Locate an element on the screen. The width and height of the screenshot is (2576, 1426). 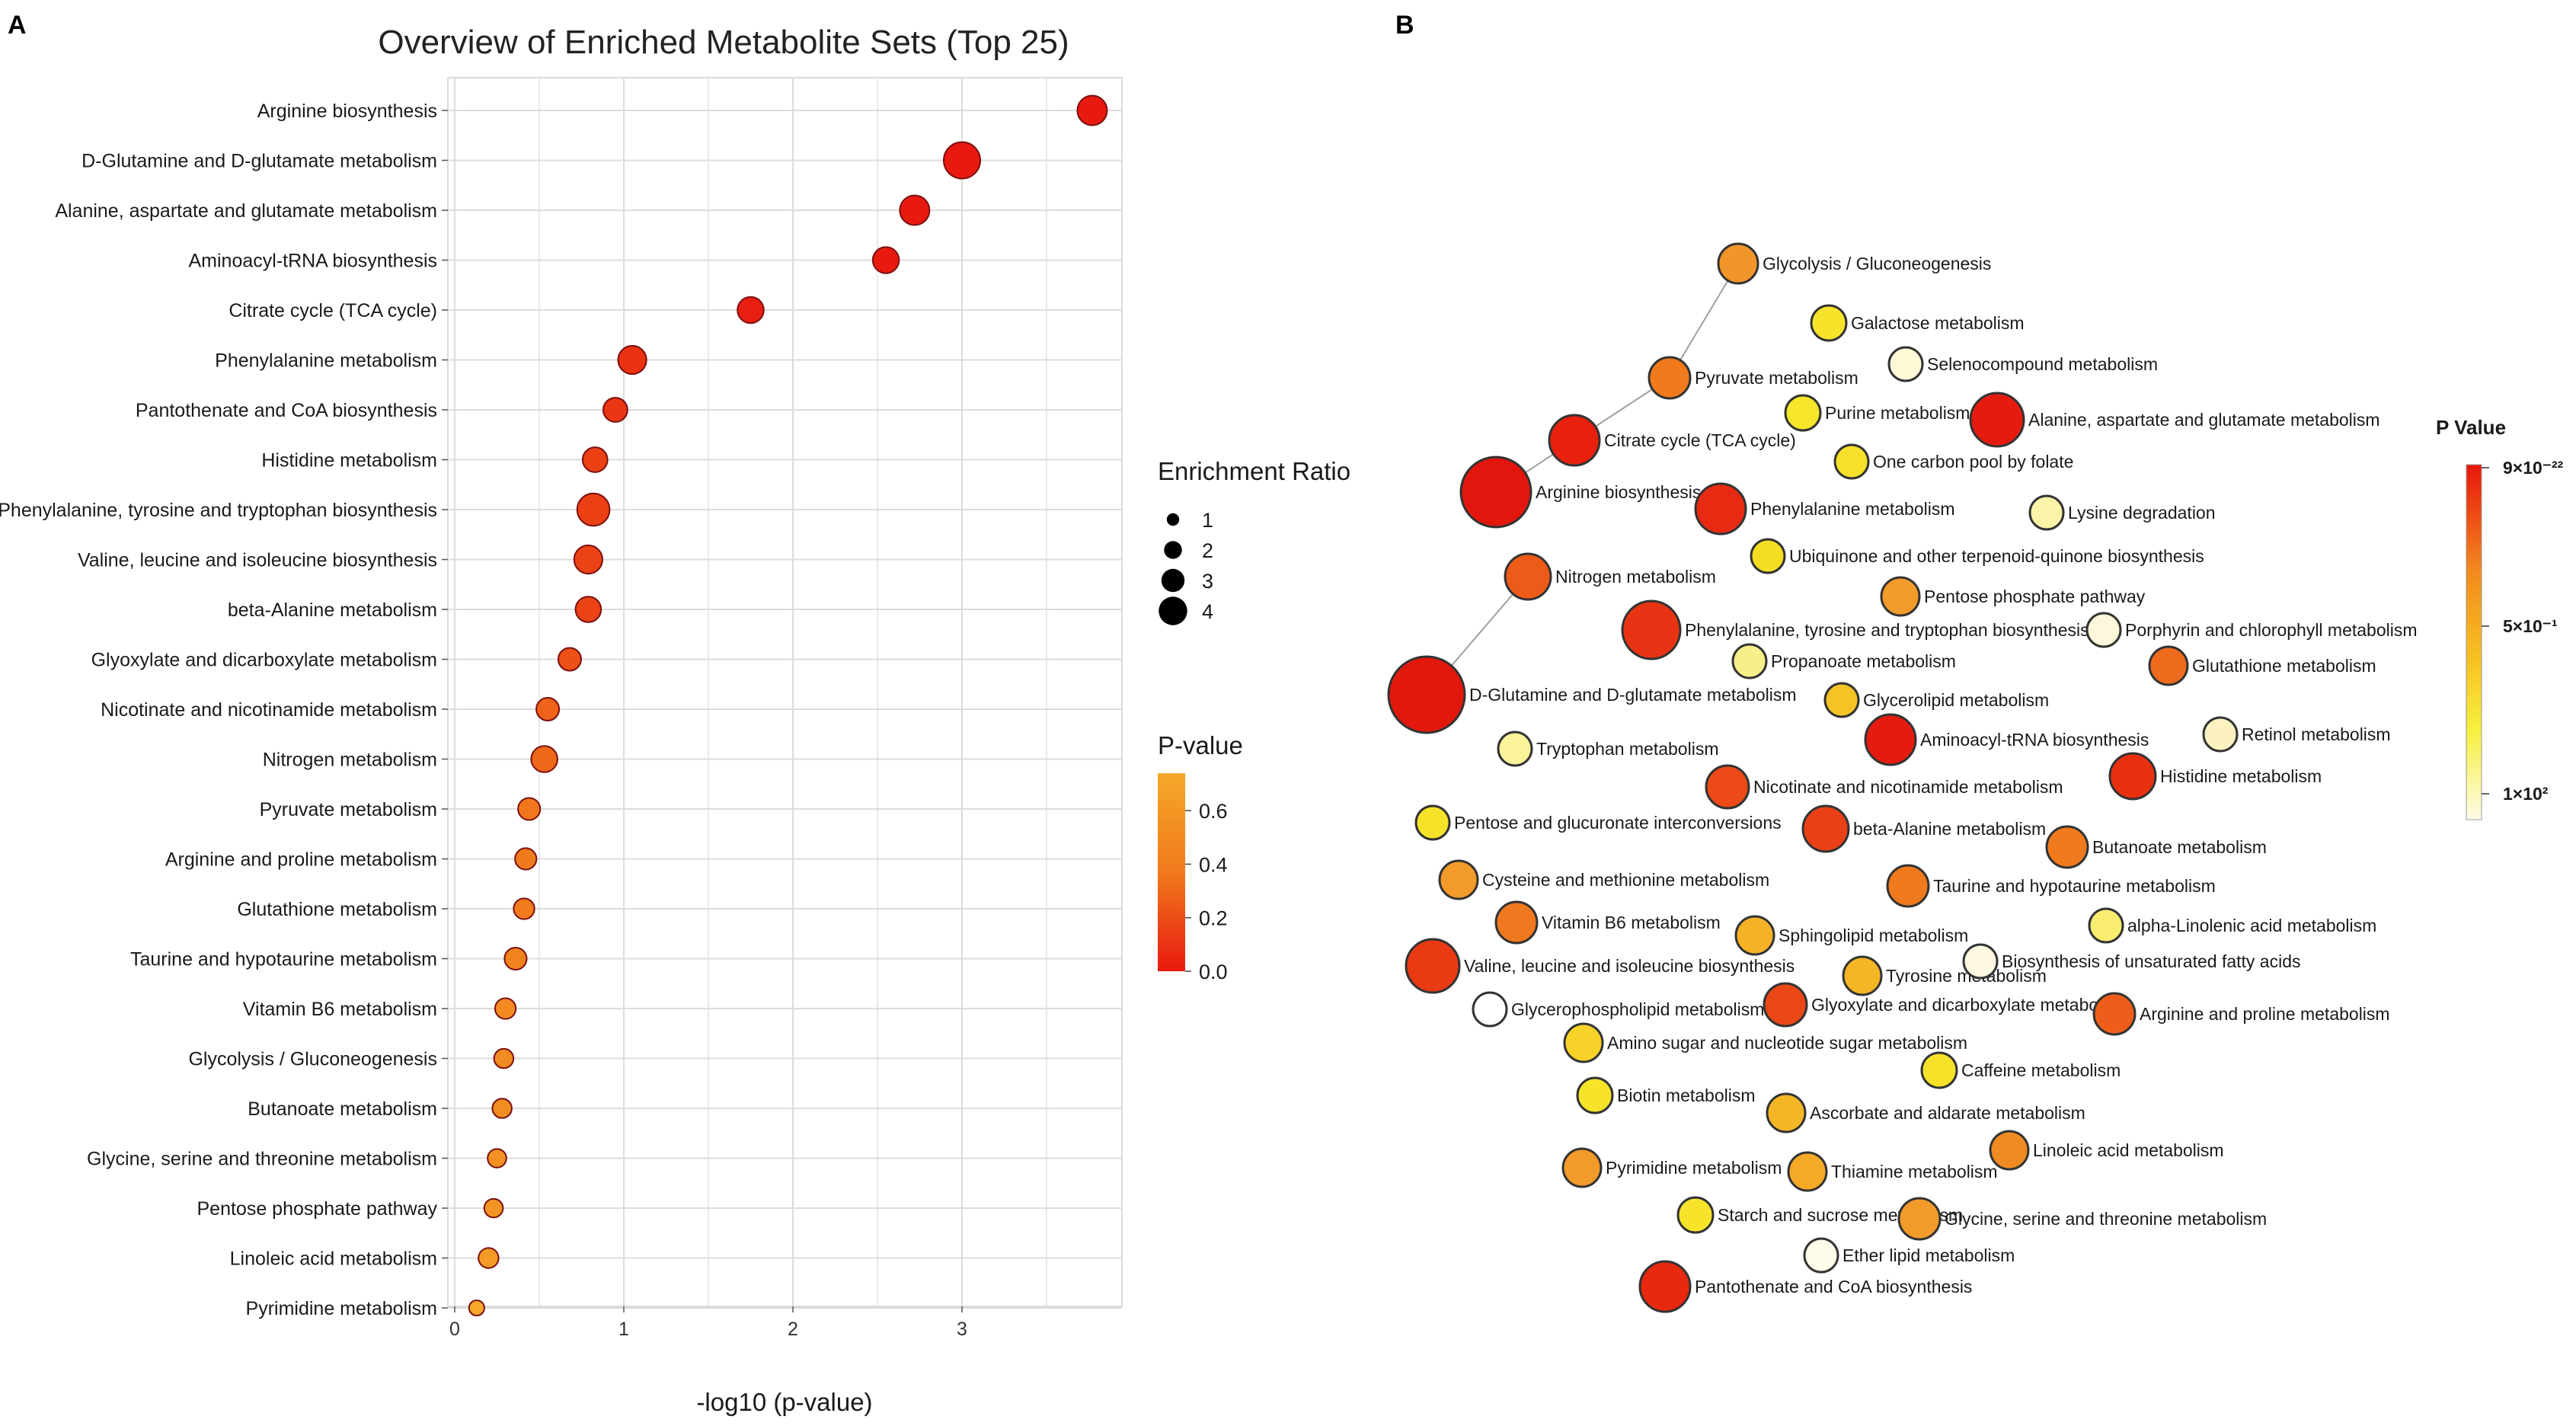
network-node: One carbon pool by folate is located at coordinates (1953, 461).